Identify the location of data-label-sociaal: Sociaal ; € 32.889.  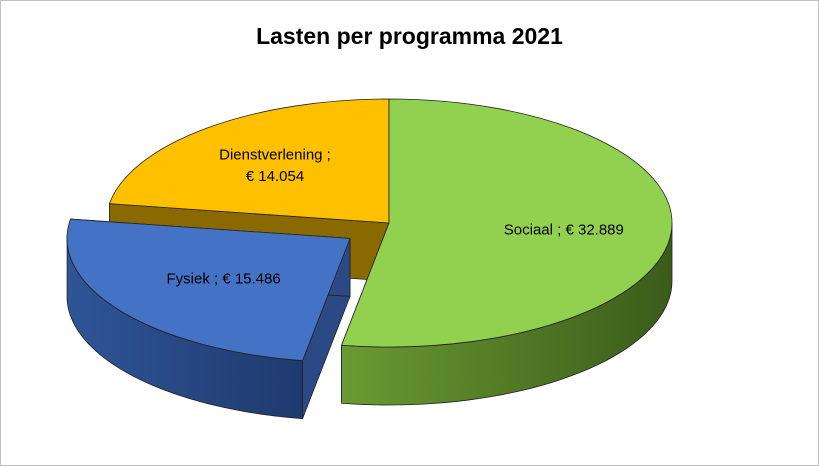
(564, 230).